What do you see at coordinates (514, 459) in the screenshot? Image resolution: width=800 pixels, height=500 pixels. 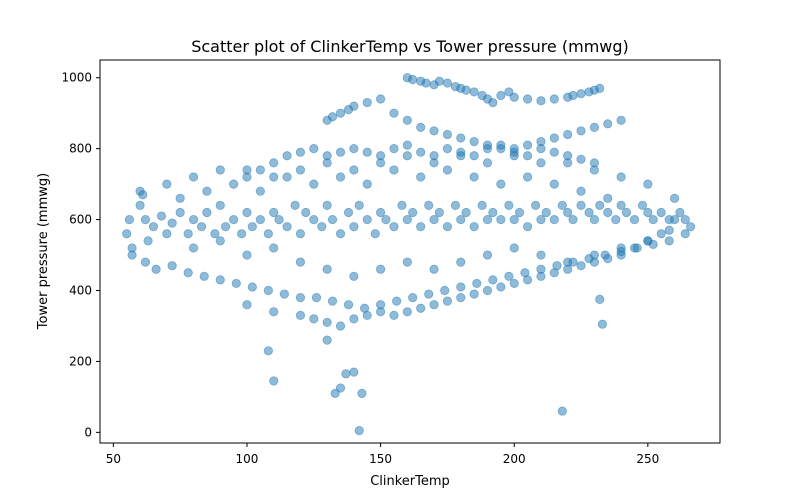 I see `x-tick-label: 200` at bounding box center [514, 459].